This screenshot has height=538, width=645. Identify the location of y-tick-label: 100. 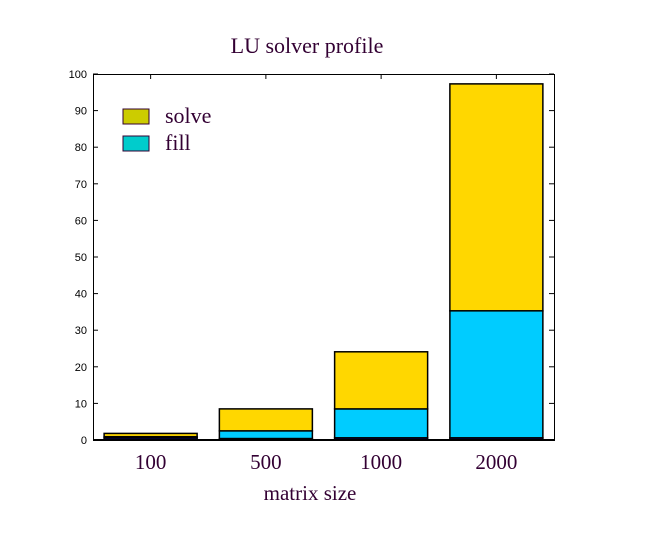
(78, 75).